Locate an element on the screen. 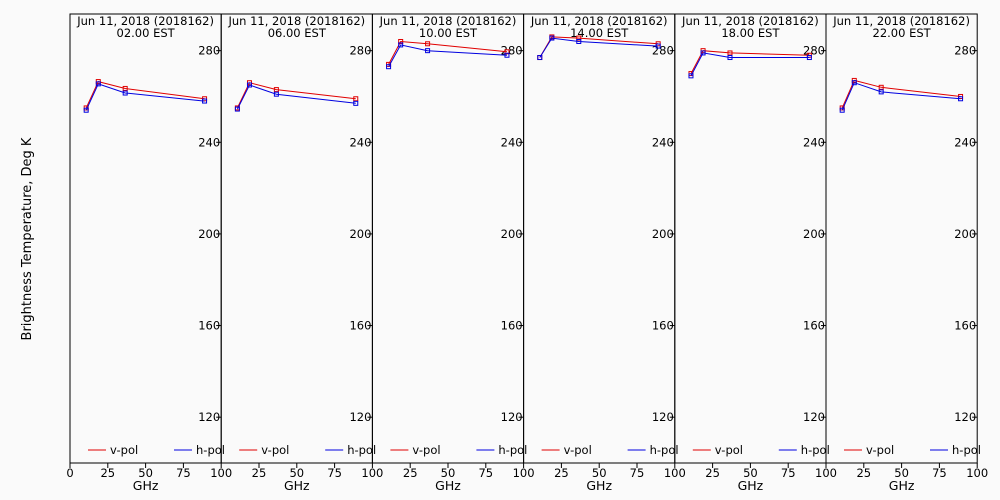 The height and width of the screenshot is (500, 1000). panel-subtitle: 10.00 EST is located at coordinates (448, 33).